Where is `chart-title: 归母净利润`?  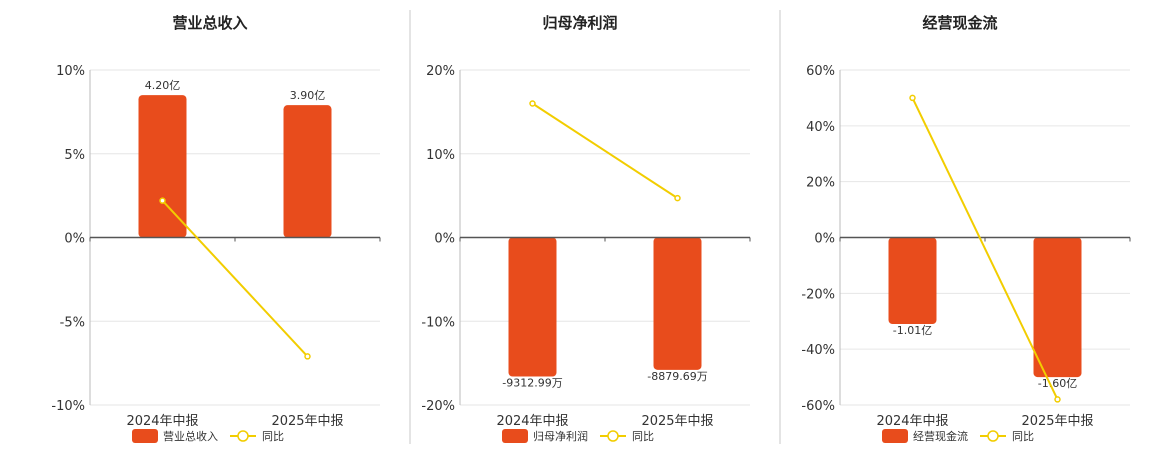
chart-title: 归母净利润 is located at coordinates (579, 23).